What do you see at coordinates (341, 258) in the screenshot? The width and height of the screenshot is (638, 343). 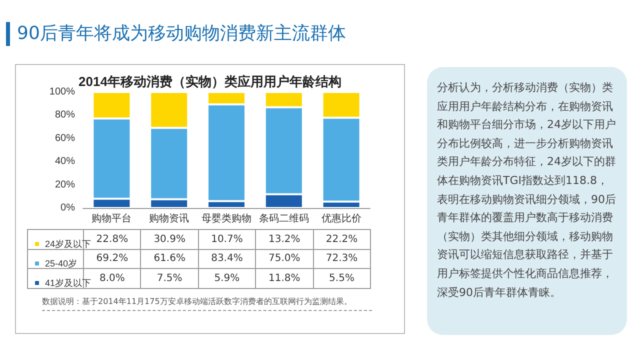 I see `data-label: 72.3%` at bounding box center [341, 258].